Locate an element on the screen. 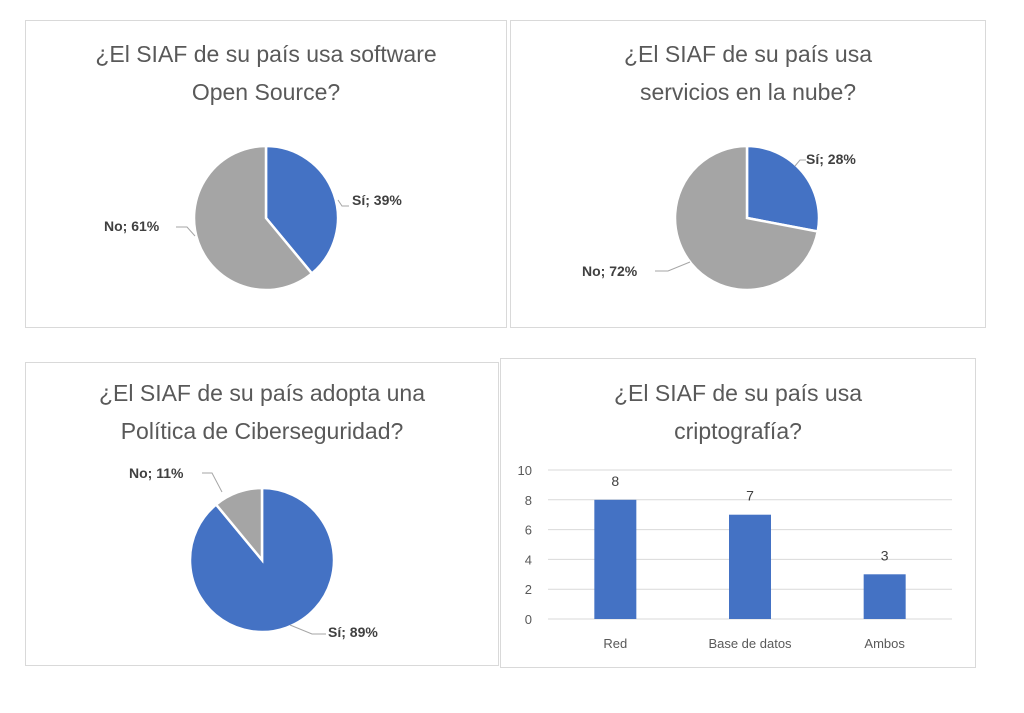 Image resolution: width=1024 pixels, height=713 pixels. data-label: Sí; 89% is located at coordinates (353, 632).